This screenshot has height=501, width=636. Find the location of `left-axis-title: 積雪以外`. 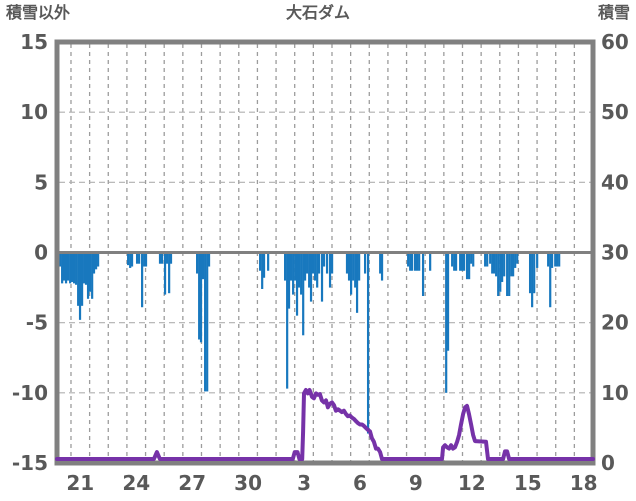

left-axis-title: 積雪以外 is located at coordinates (38, 12).